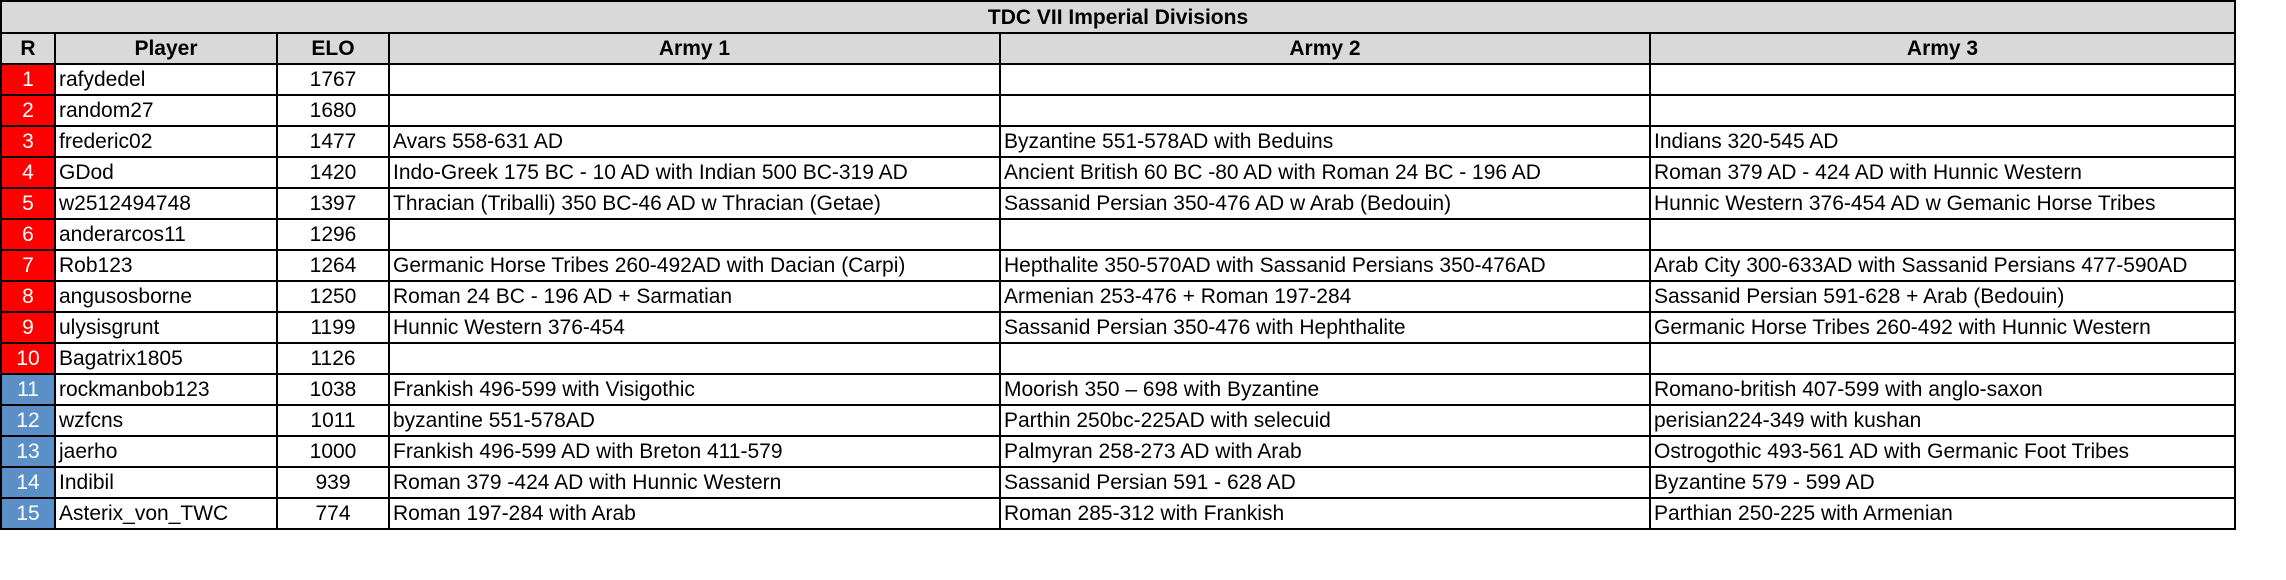 This screenshot has height=580, width=2286. I want to click on rank-cell: 9, so click(28, 327).